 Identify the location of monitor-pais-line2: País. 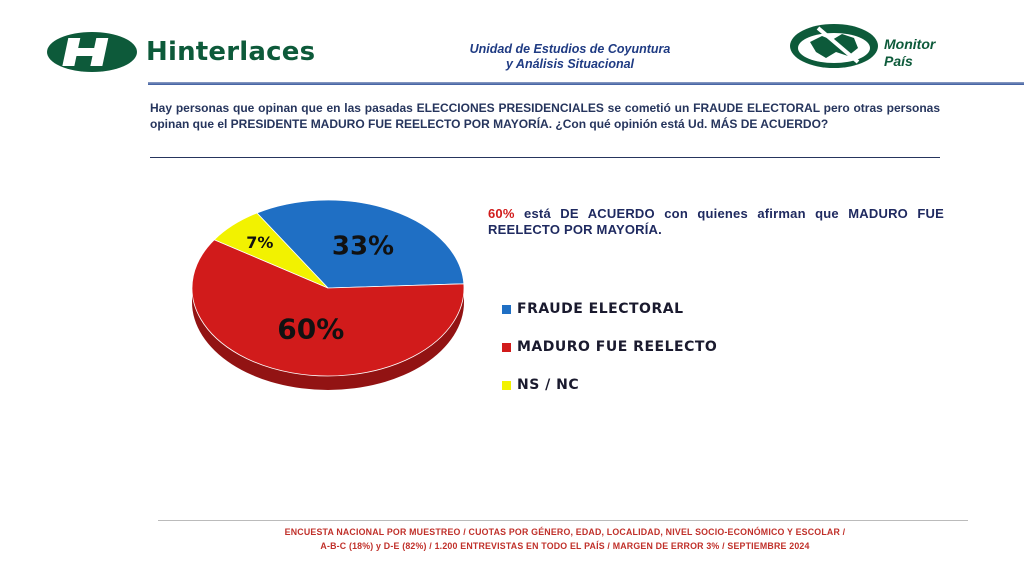
(898, 61).